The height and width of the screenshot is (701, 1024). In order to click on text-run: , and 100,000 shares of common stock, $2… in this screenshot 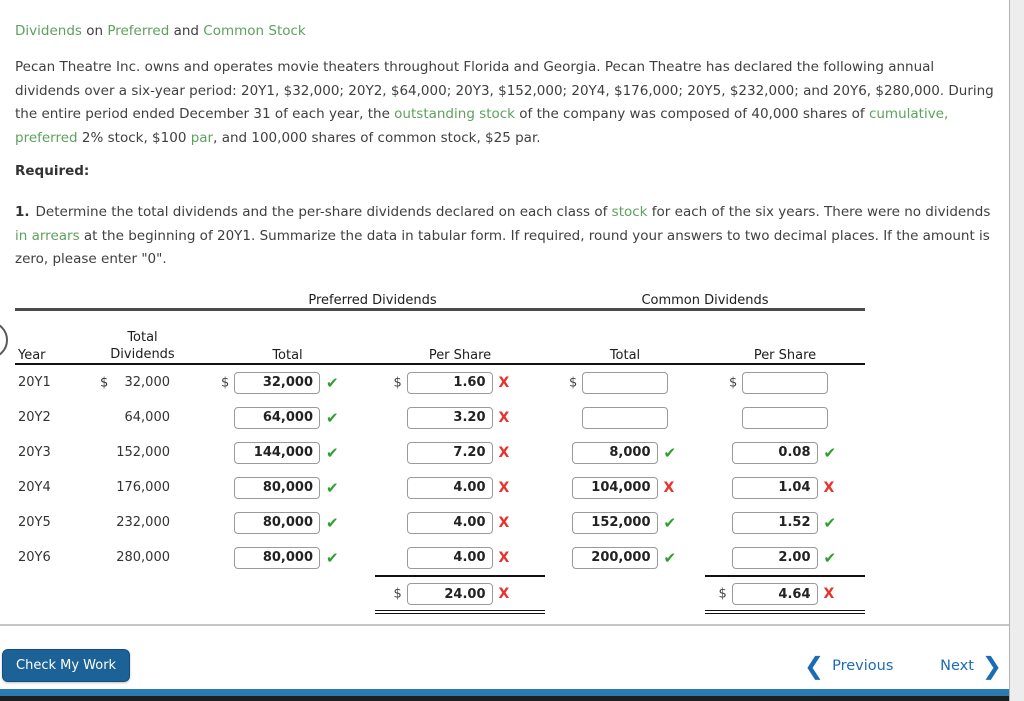, I will do `click(377, 137)`.